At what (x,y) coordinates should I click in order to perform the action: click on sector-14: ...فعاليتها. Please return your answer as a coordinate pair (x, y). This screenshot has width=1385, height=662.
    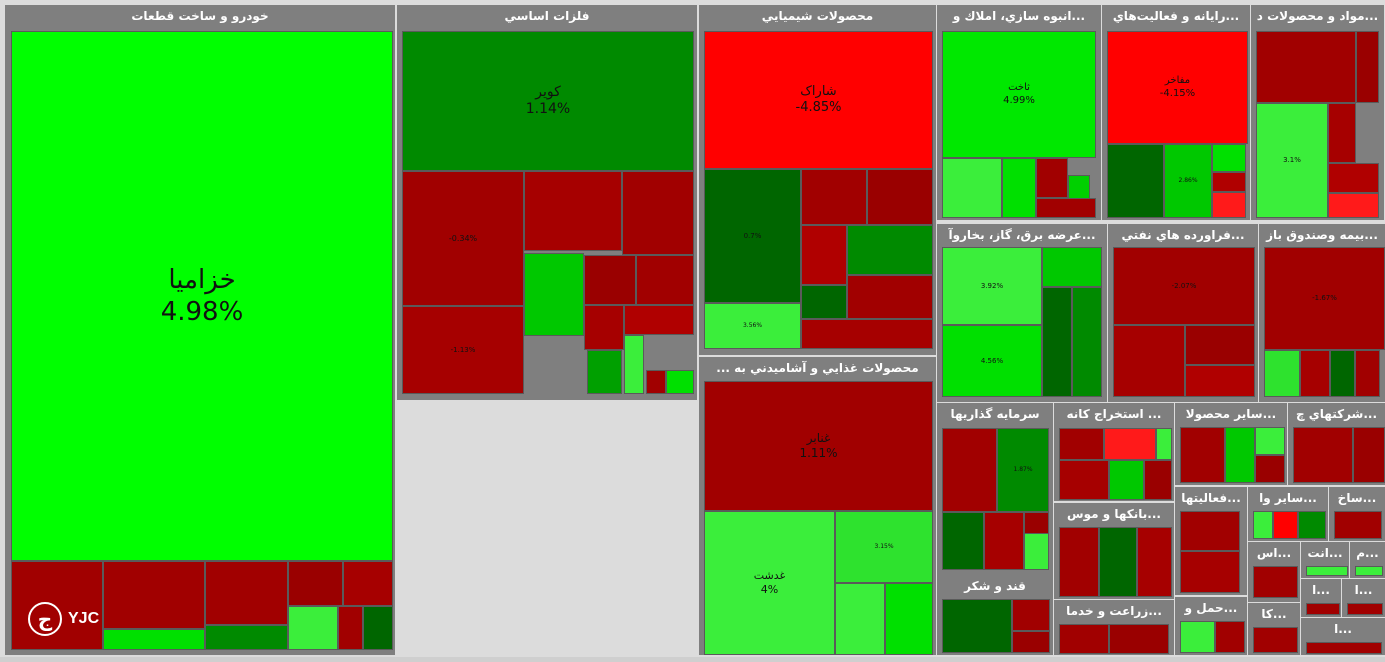
    Looking at the image, I should click on (1211, 541).